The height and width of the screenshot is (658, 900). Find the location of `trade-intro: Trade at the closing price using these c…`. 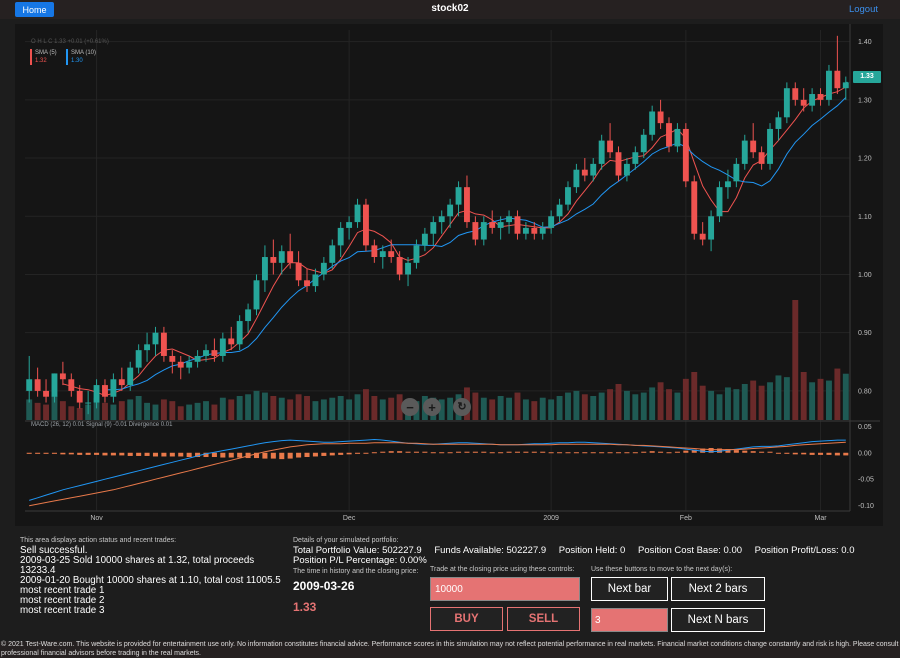

trade-intro: Trade at the closing price using these c… is located at coordinates (502, 569).